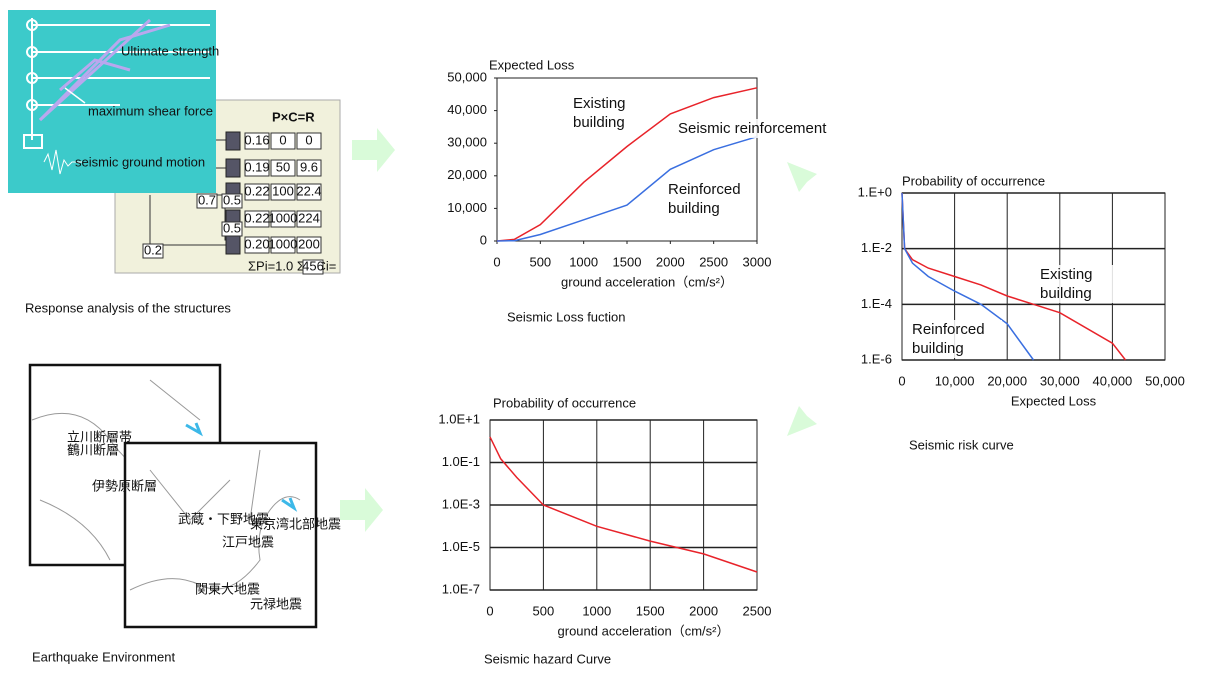 This screenshot has height=688, width=1221. Describe the element at coordinates (627, 261) in the screenshot. I see `x-tick-label: 1500` at that location.